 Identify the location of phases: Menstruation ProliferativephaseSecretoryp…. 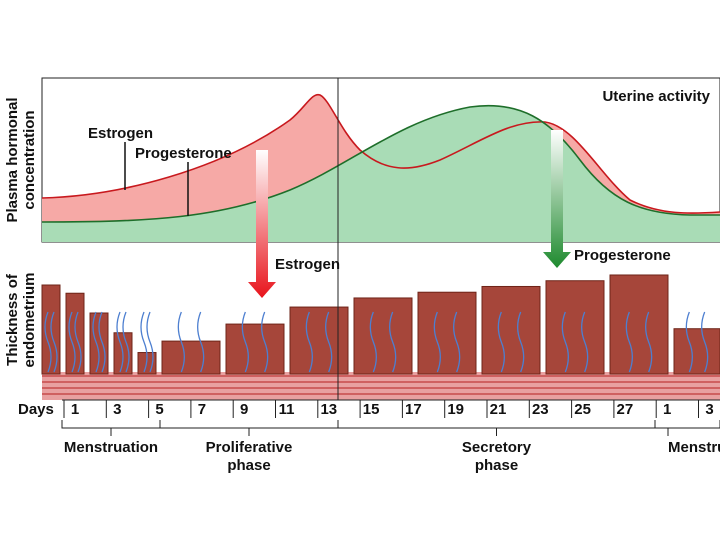
(390, 447).